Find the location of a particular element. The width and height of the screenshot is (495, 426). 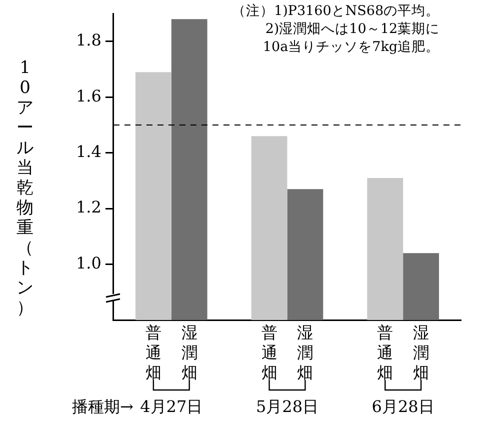

text: 10アール当乾物重（トン） is located at coordinates (25, 188).